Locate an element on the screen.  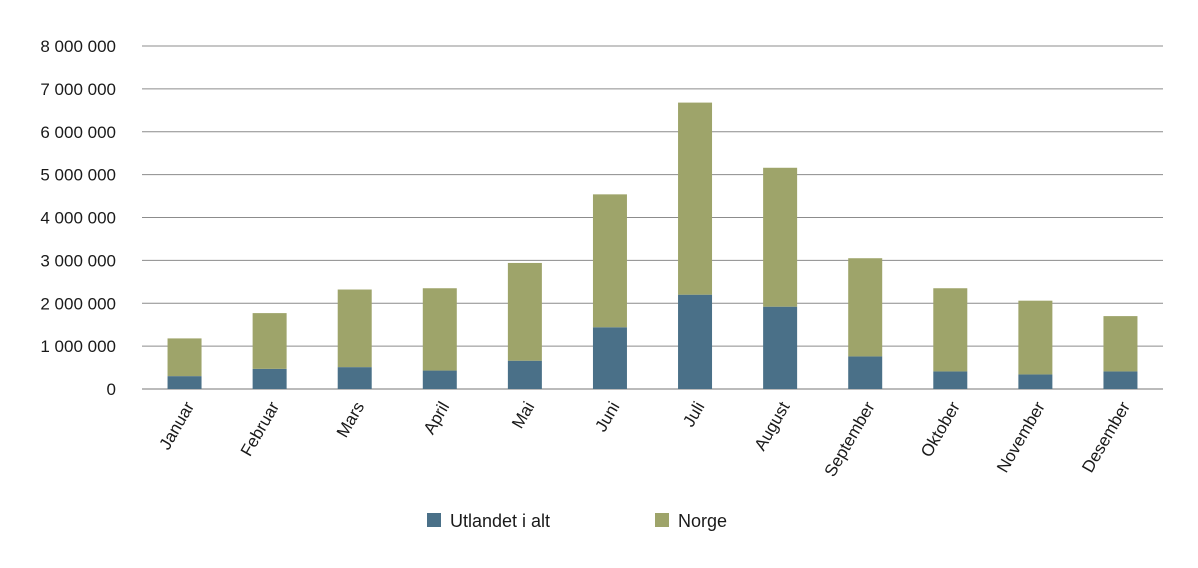
y-tick-label: 1 000 000 is located at coordinates (78, 346).